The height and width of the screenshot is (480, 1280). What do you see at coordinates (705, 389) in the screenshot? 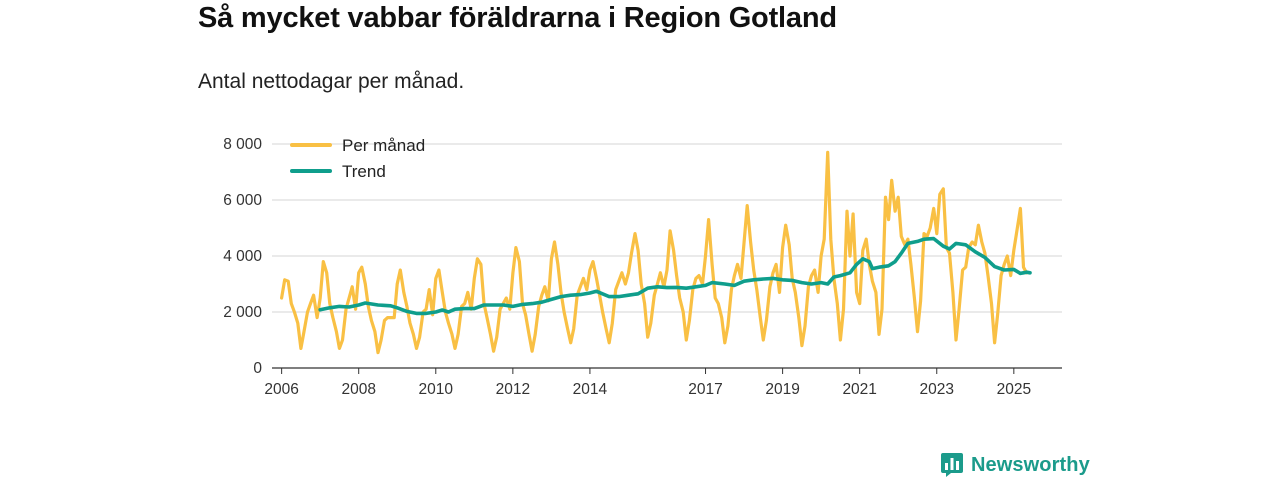
I see `x-tick-label: 2017` at bounding box center [705, 389].